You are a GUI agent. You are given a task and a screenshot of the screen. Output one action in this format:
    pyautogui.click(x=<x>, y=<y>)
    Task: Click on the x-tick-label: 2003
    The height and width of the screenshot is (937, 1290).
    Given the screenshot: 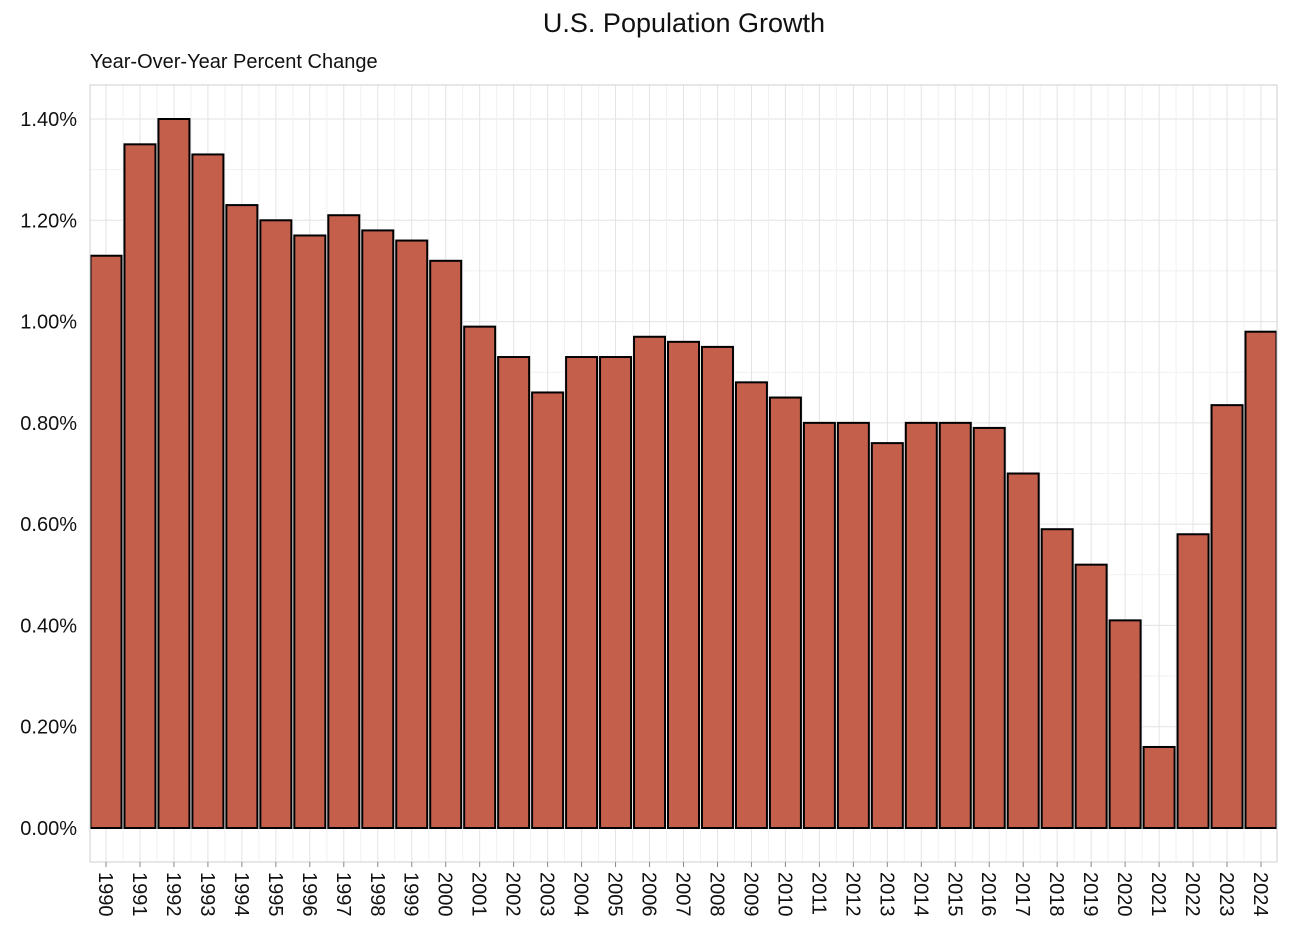 What is the action you would take?
    pyautogui.click(x=547, y=894)
    